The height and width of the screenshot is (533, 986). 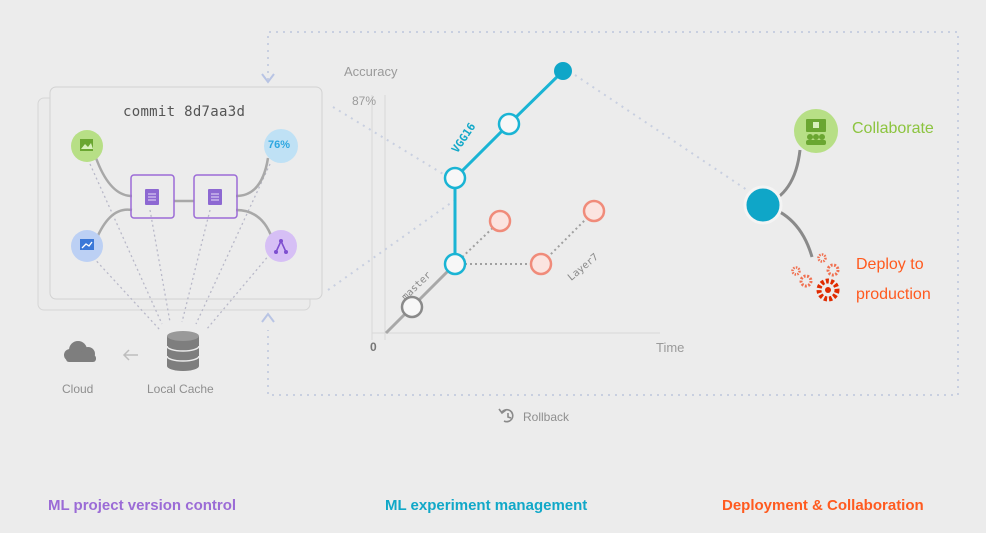 I want to click on vgg16-branch, so click(x=509, y=166).